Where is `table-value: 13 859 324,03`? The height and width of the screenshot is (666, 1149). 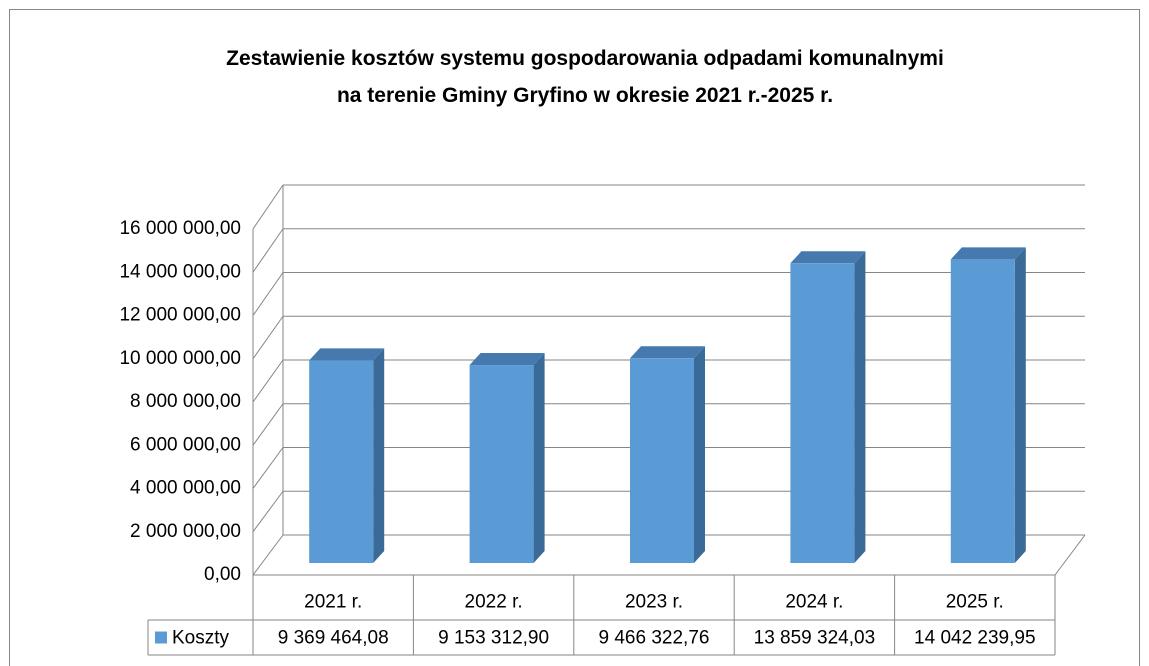
table-value: 13 859 324,03 is located at coordinates (815, 638).